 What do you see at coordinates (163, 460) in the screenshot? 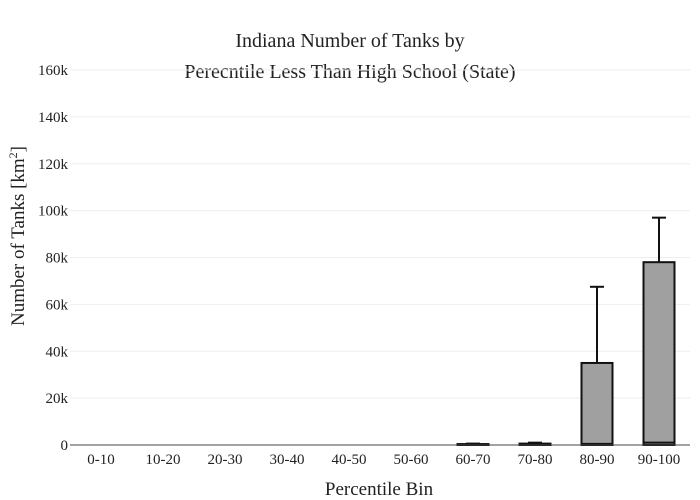
I see `x-tick-label: 10-20` at bounding box center [163, 460].